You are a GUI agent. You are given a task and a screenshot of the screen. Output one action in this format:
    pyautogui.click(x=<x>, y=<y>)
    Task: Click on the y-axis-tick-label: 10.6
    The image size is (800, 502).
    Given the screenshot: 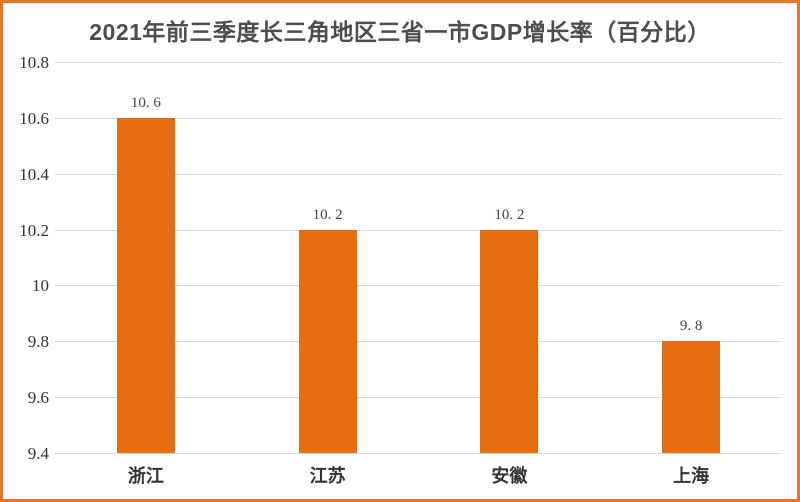 What is the action you would take?
    pyautogui.click(x=34, y=118)
    